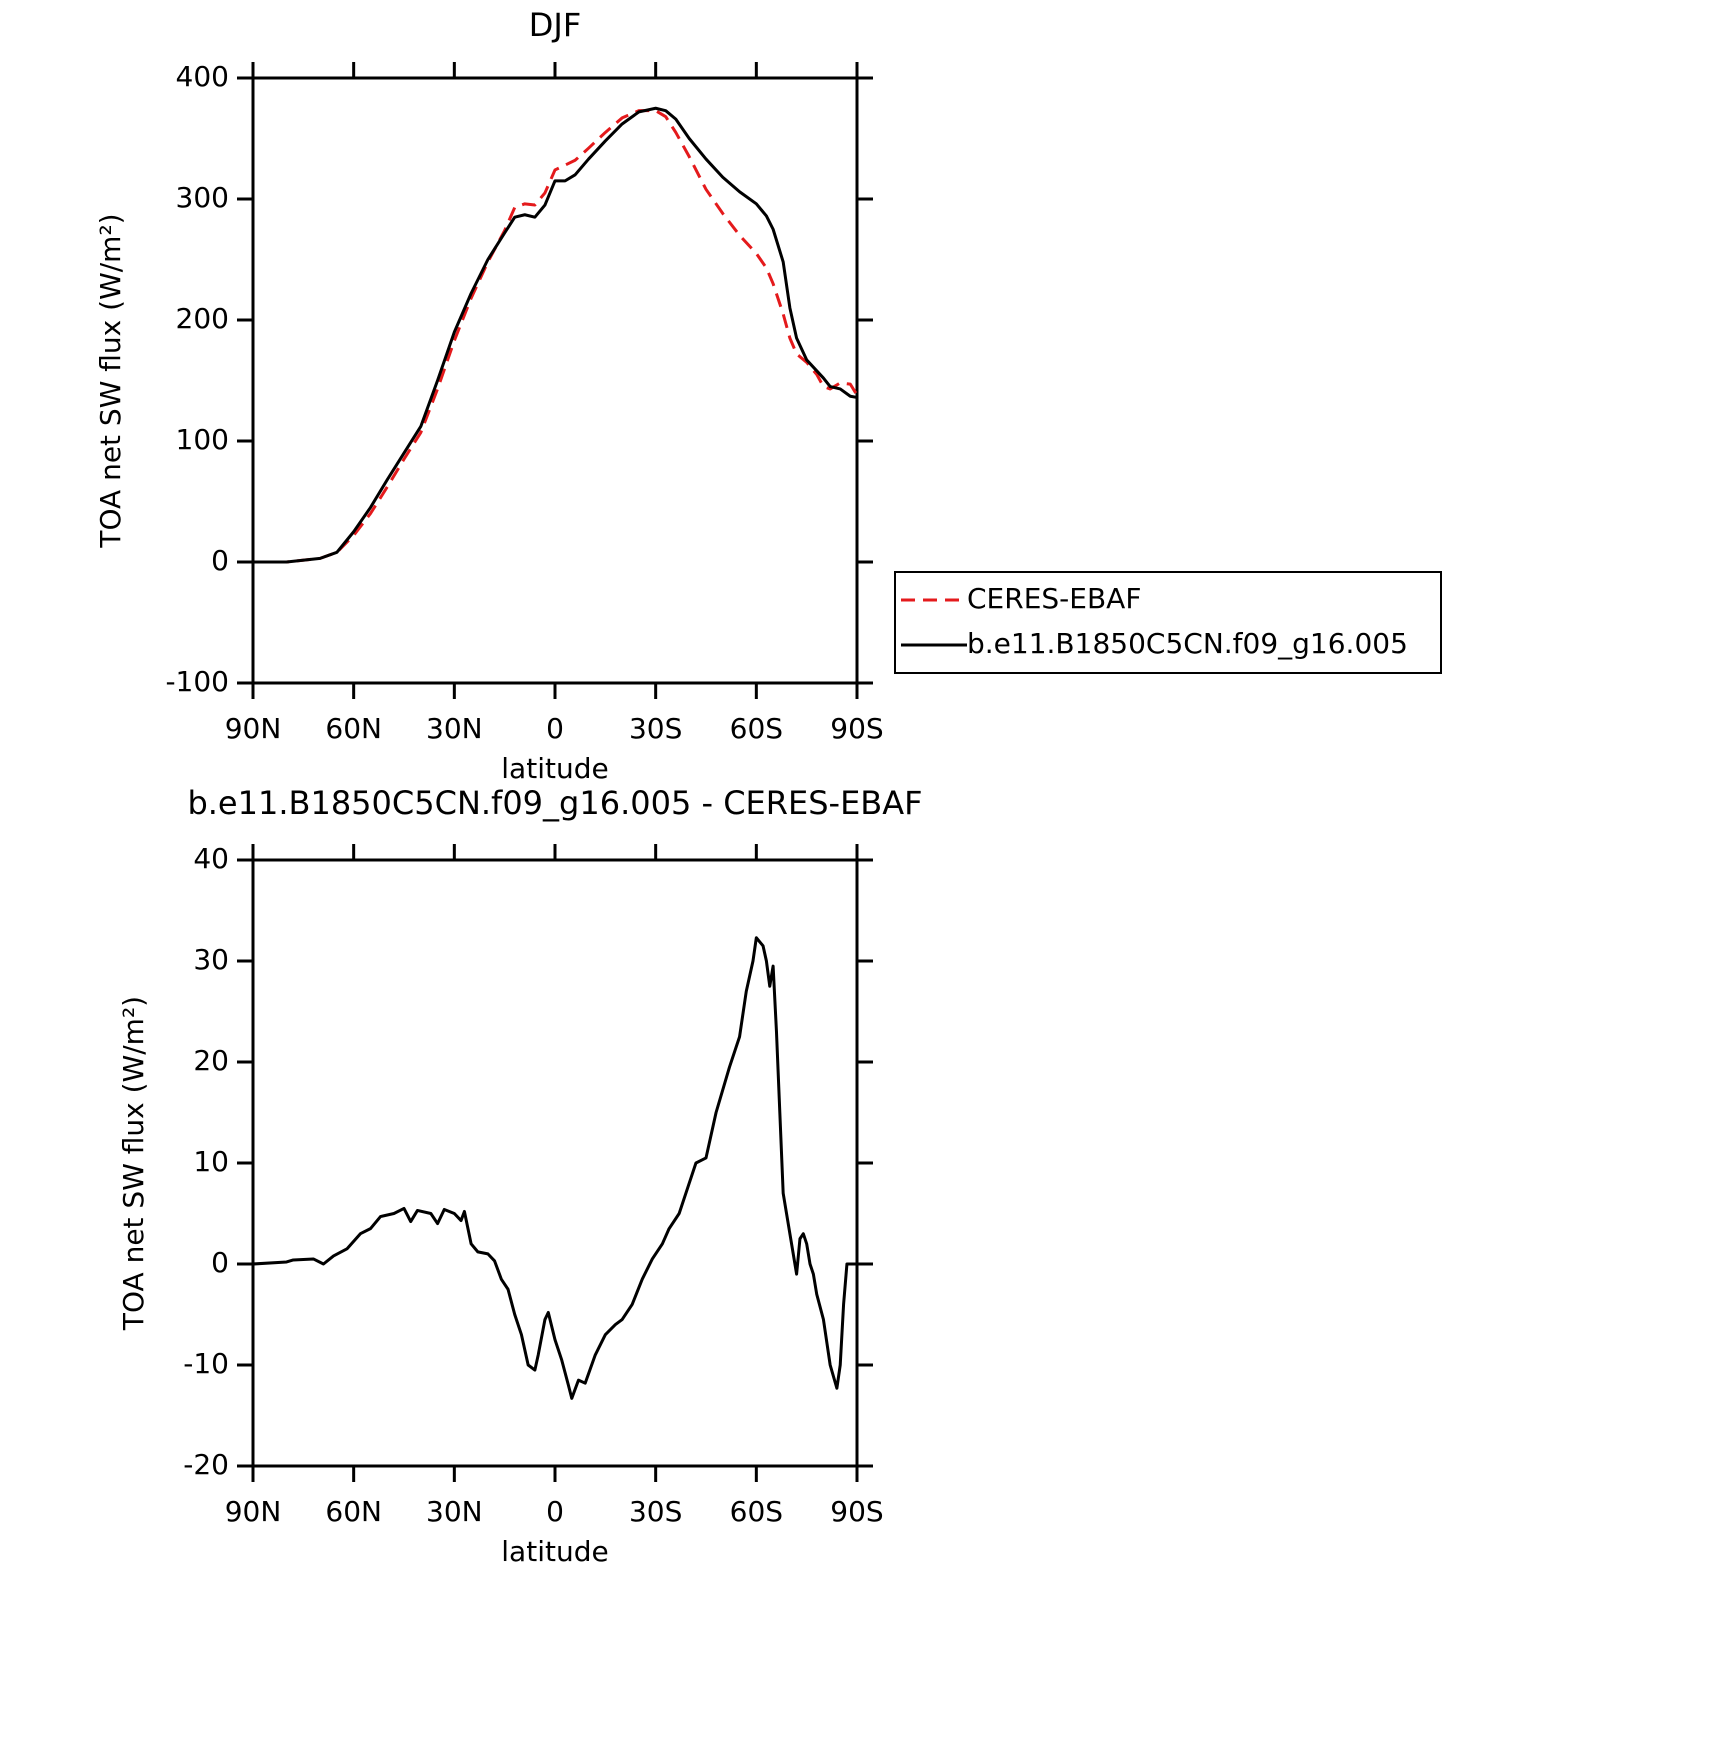 This screenshot has height=1745, width=1710. What do you see at coordinates (1187, 643) in the screenshot?
I see `legend-label: b.e11.B1850C5CN.f09_g16.005` at bounding box center [1187, 643].